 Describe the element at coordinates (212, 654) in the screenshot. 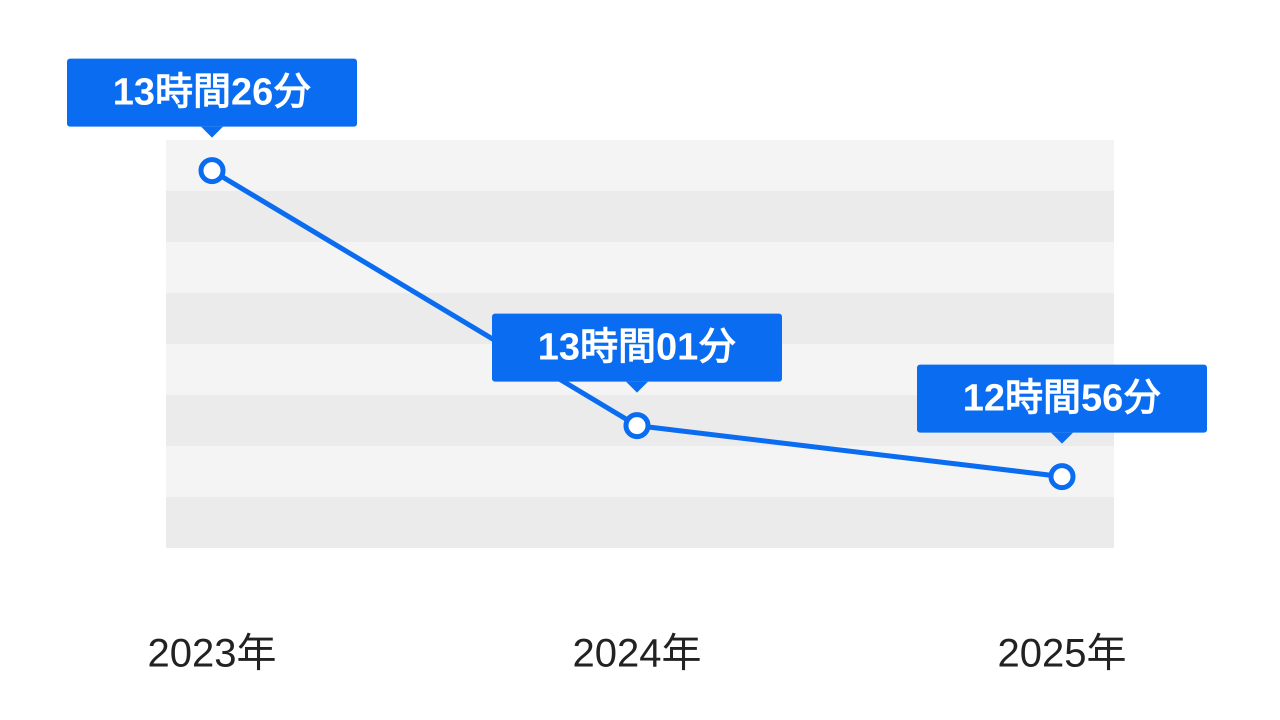

I see `x-tick-label: 2023年` at that location.